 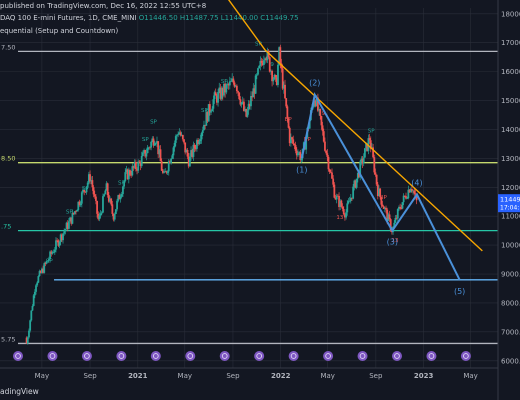 I want to click on ohlc-values: O11446.50 H11487.75 L11440.00 C11449.75, so click(x=218, y=18).